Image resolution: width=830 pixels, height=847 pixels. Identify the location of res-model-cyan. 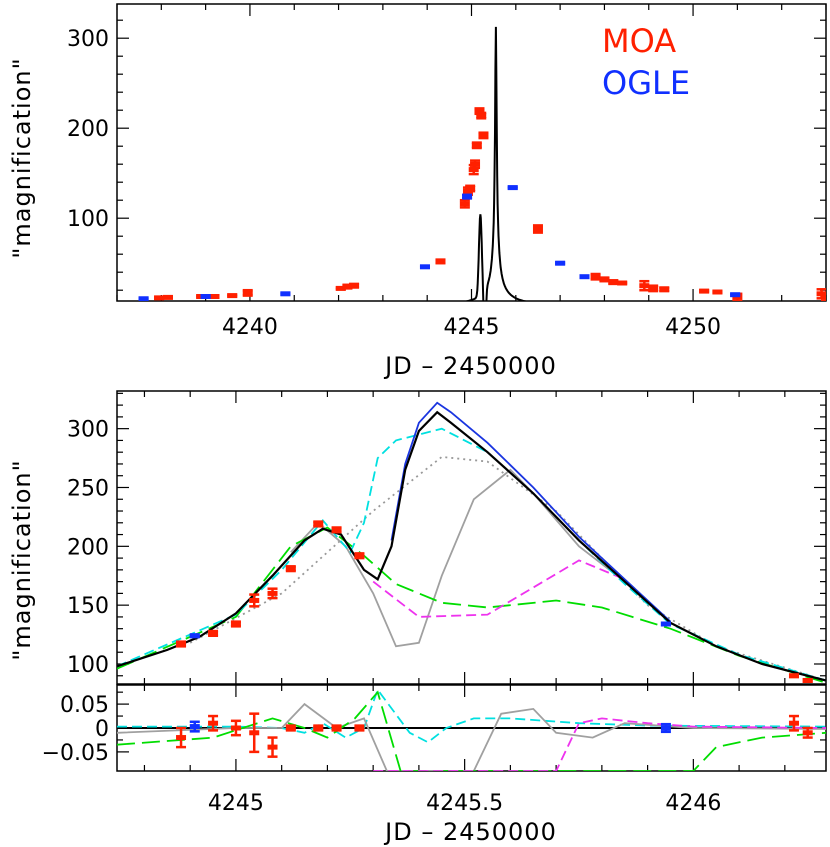
(471, 715).